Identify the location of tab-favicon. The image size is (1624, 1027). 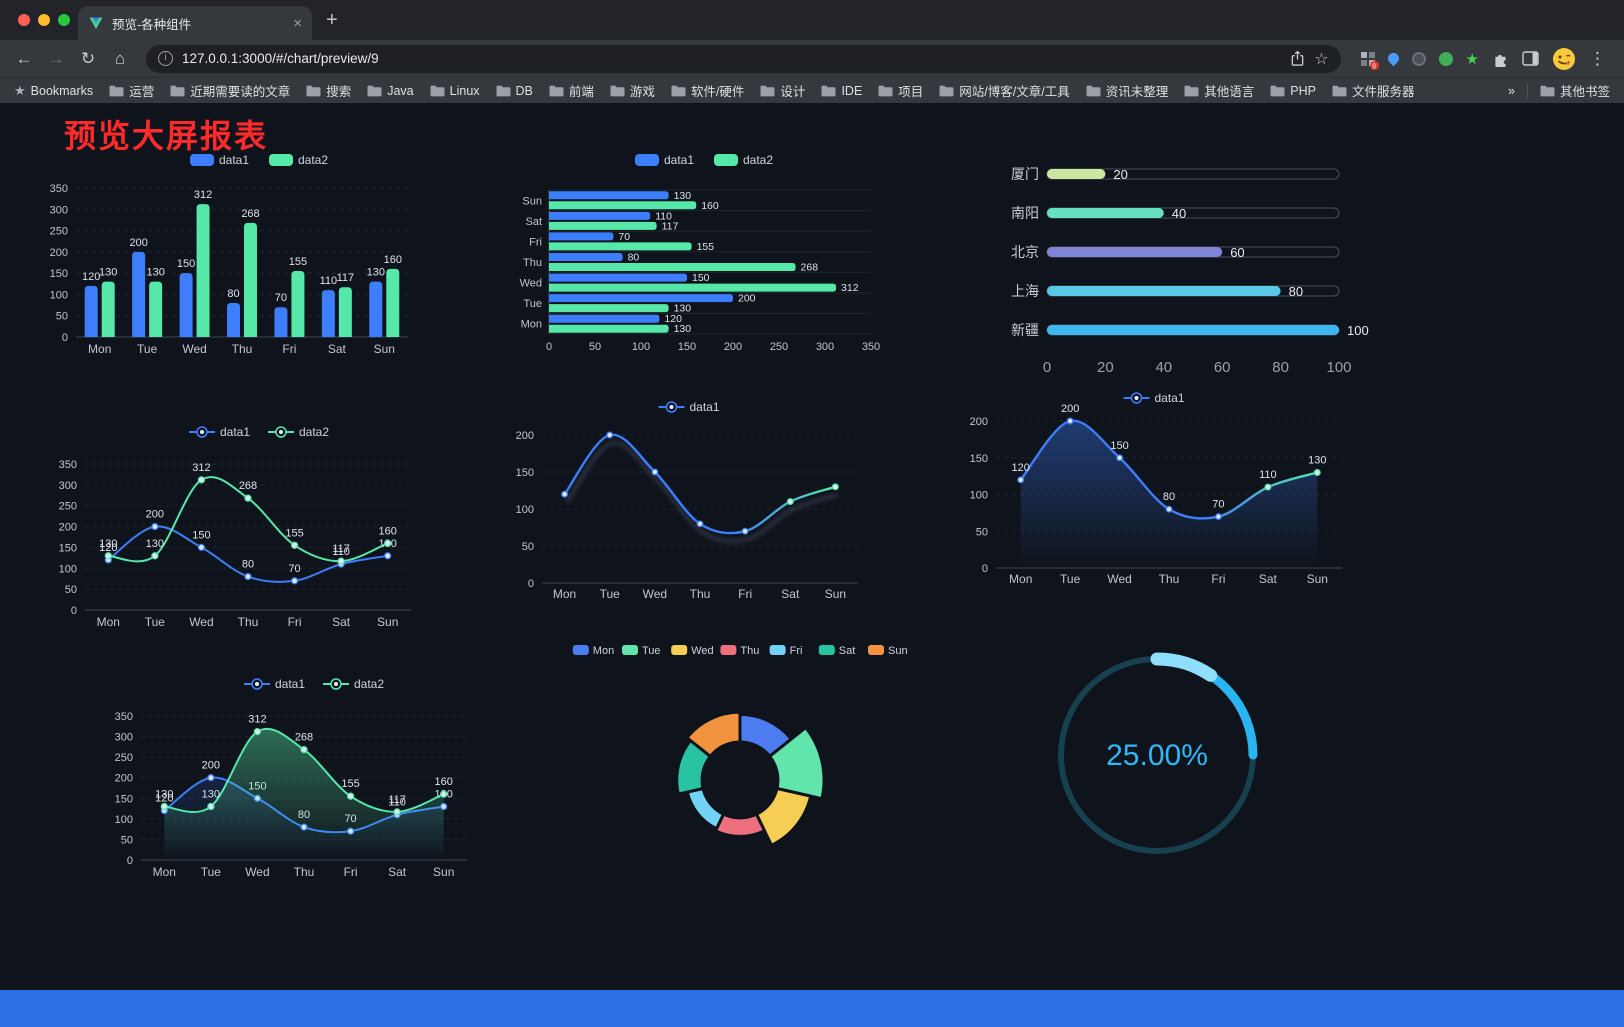
(96, 23).